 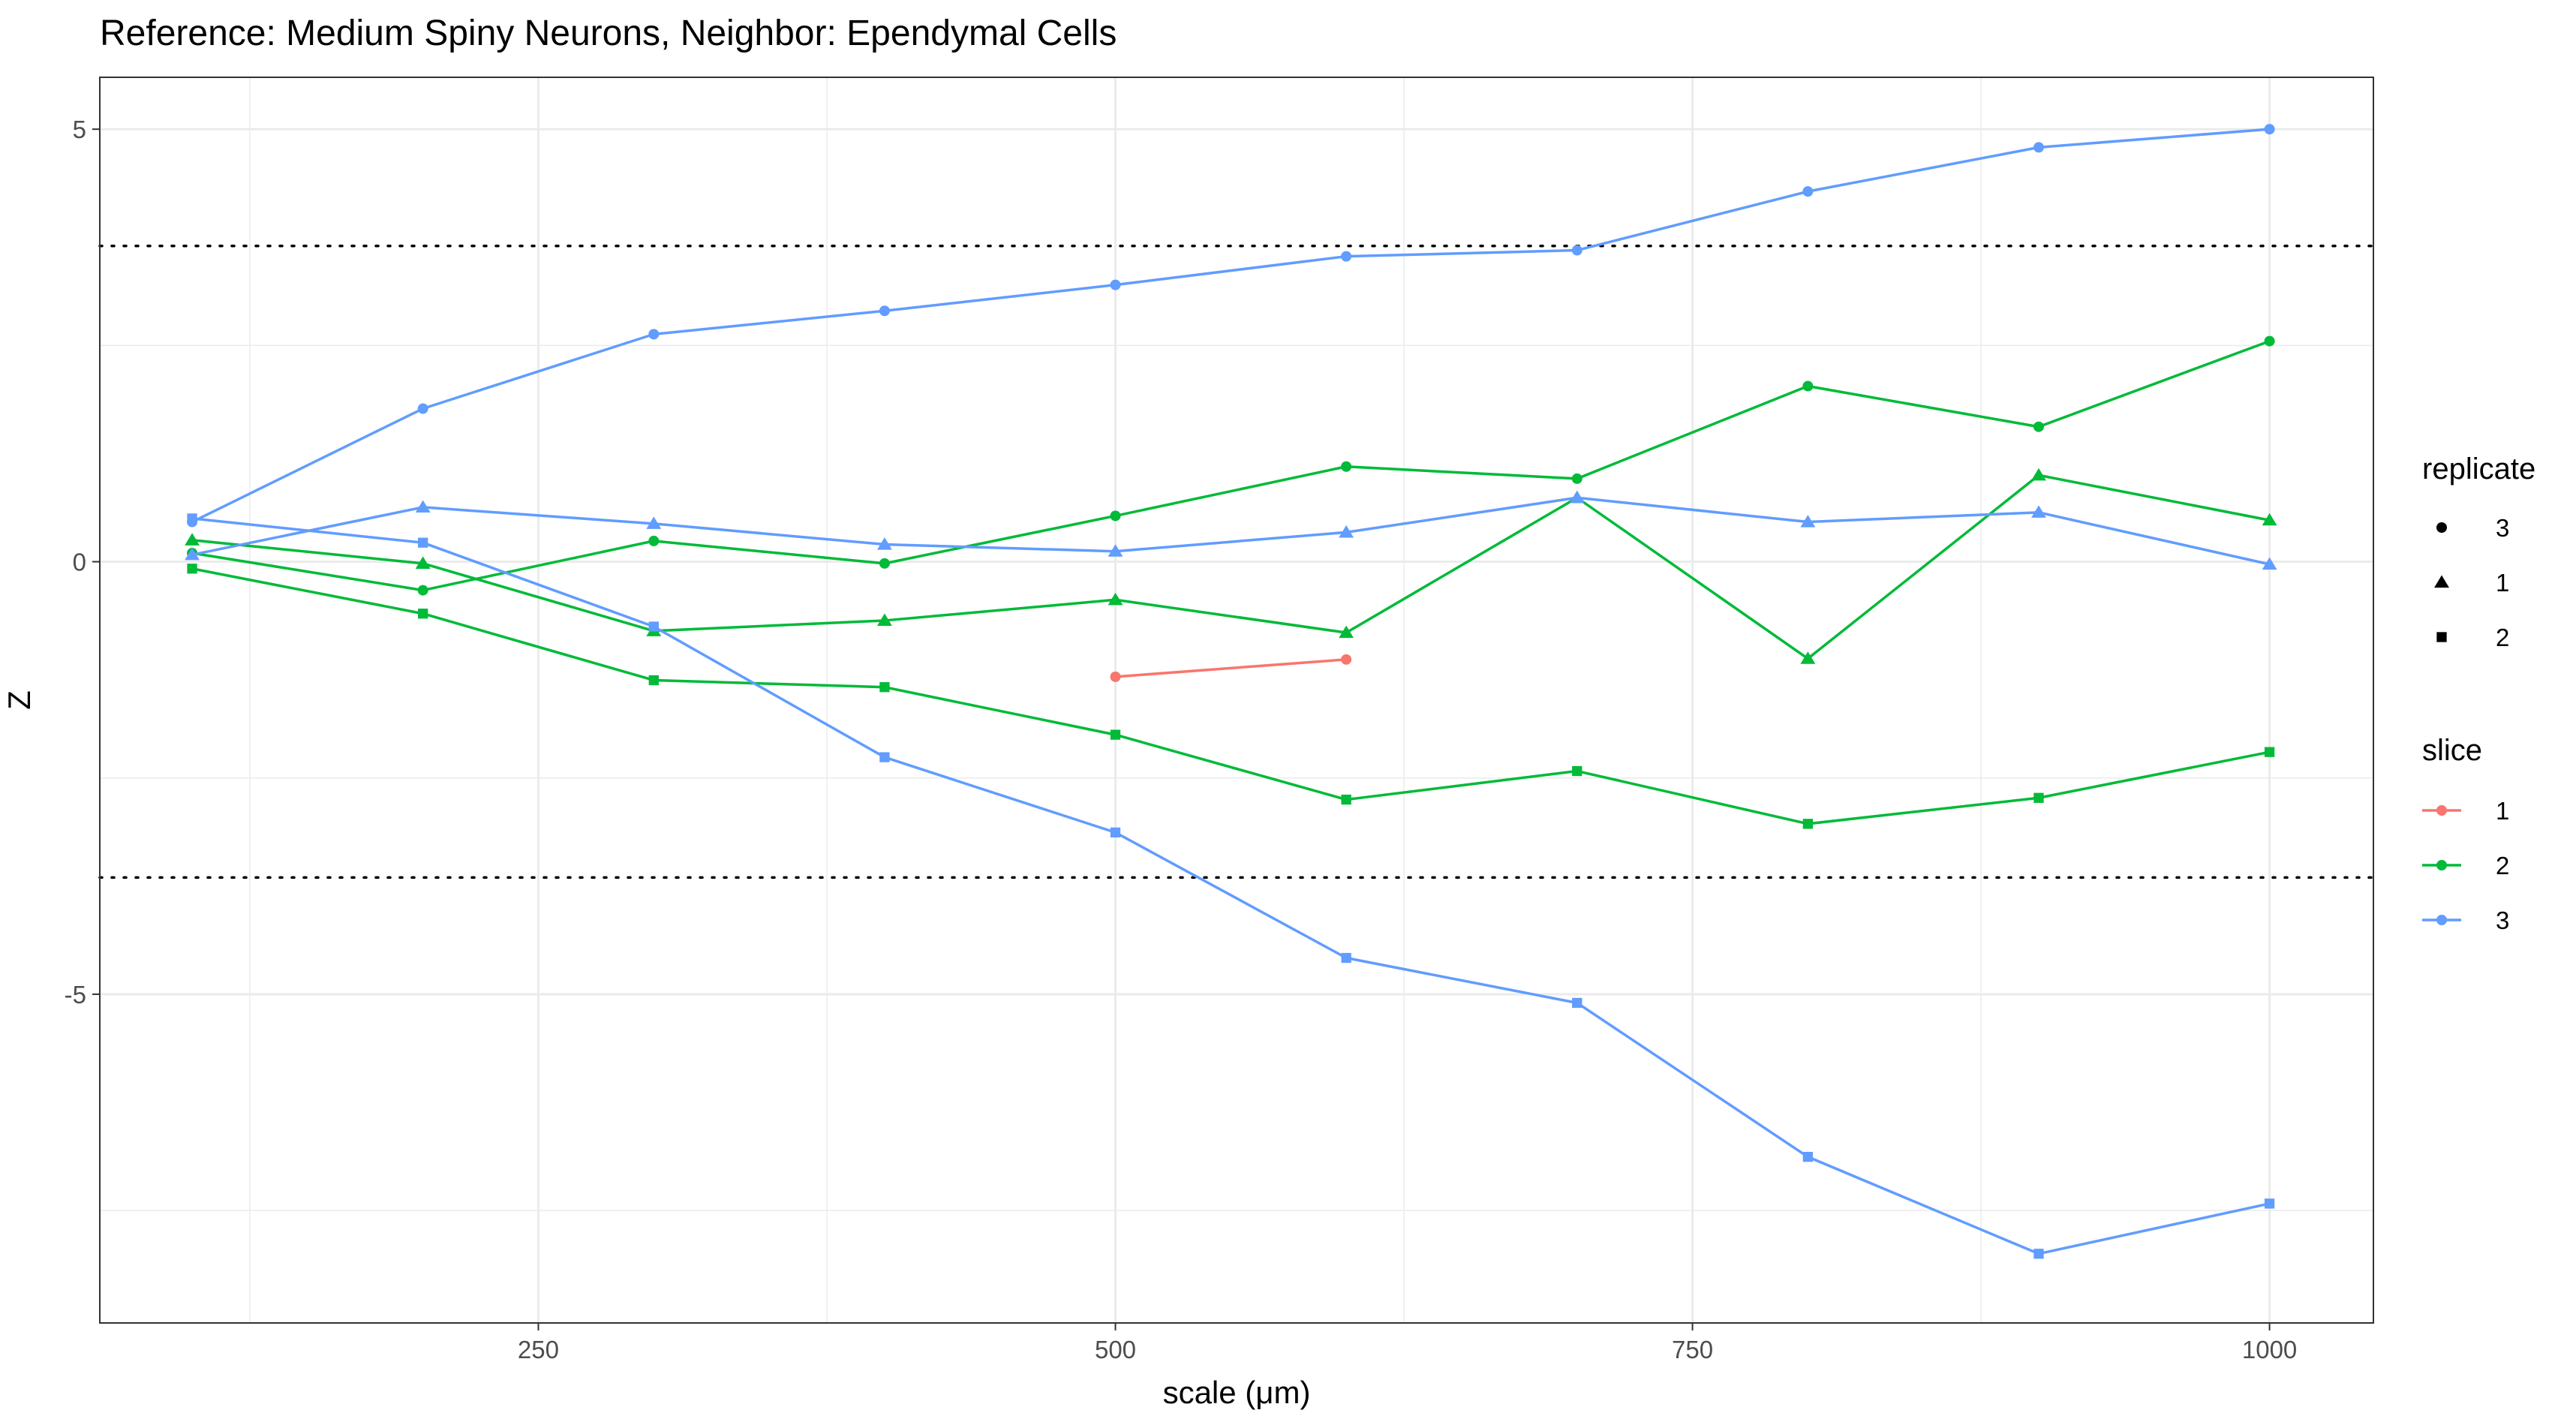 What do you see at coordinates (2441, 637) in the screenshot?
I see `legend-key-square` at bounding box center [2441, 637].